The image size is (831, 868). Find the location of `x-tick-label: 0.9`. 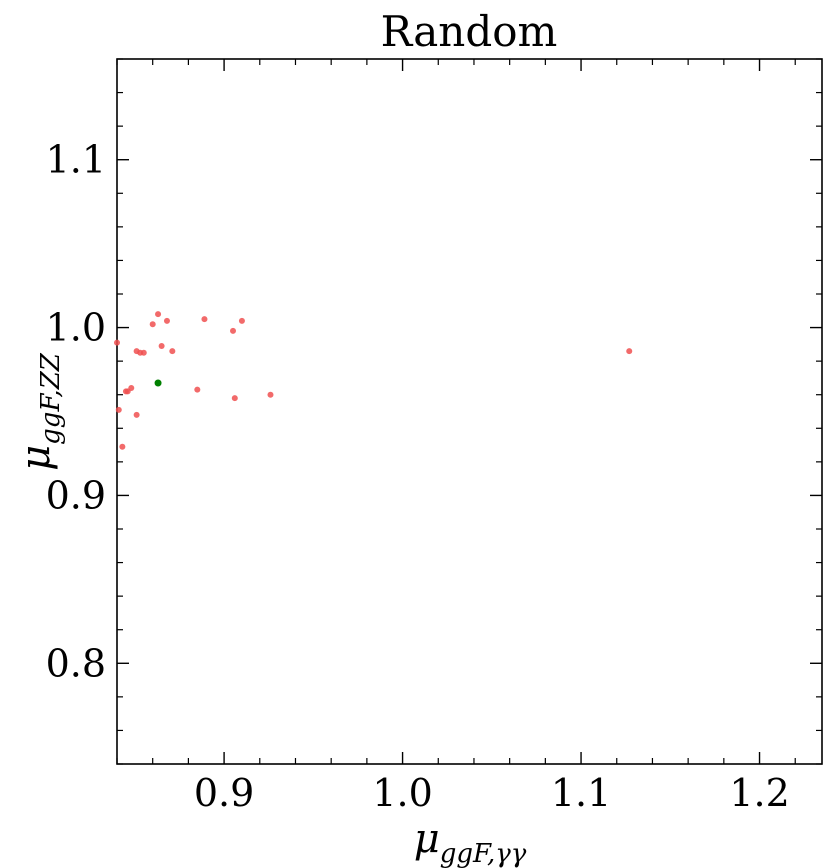

x-tick-label: 0.9 is located at coordinates (224, 793).